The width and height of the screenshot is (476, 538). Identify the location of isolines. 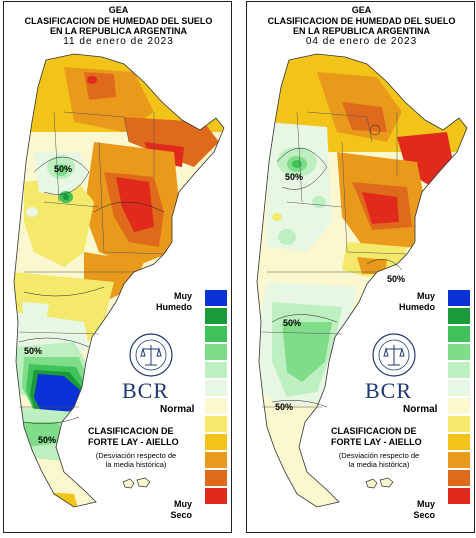
(337, 266).